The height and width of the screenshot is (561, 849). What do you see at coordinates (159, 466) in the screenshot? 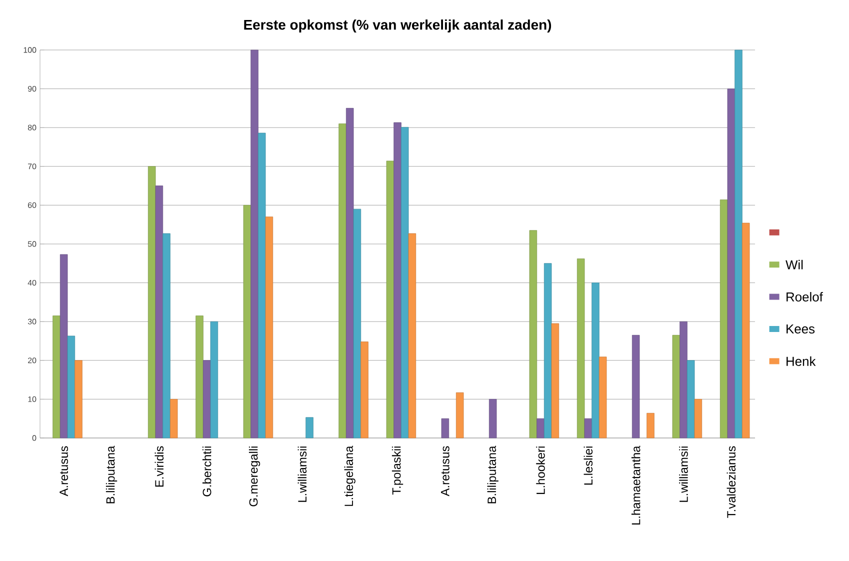
I see `x-tick-label: E.viridis` at bounding box center [159, 466].